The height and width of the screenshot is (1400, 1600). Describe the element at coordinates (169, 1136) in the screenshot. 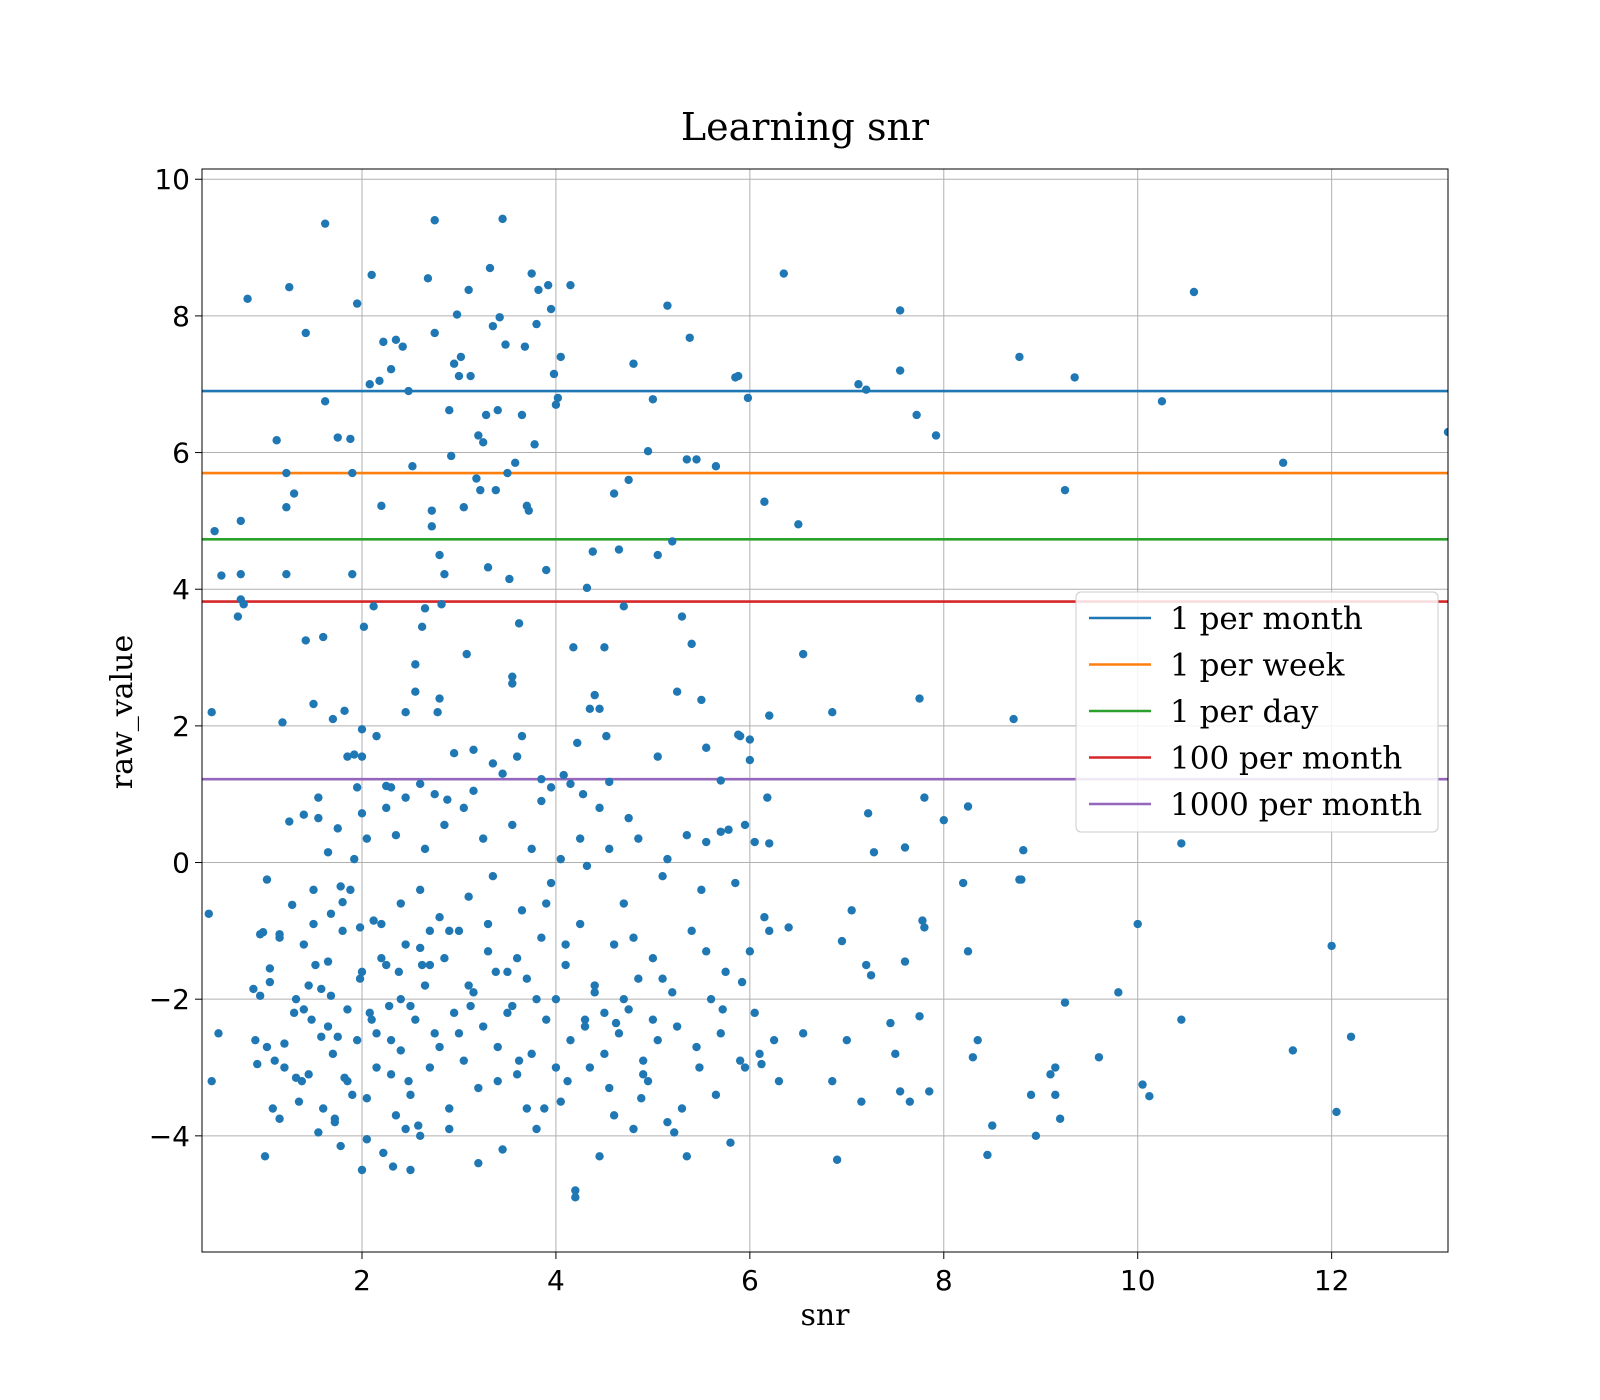

I see `y-tick-label: −4` at that location.